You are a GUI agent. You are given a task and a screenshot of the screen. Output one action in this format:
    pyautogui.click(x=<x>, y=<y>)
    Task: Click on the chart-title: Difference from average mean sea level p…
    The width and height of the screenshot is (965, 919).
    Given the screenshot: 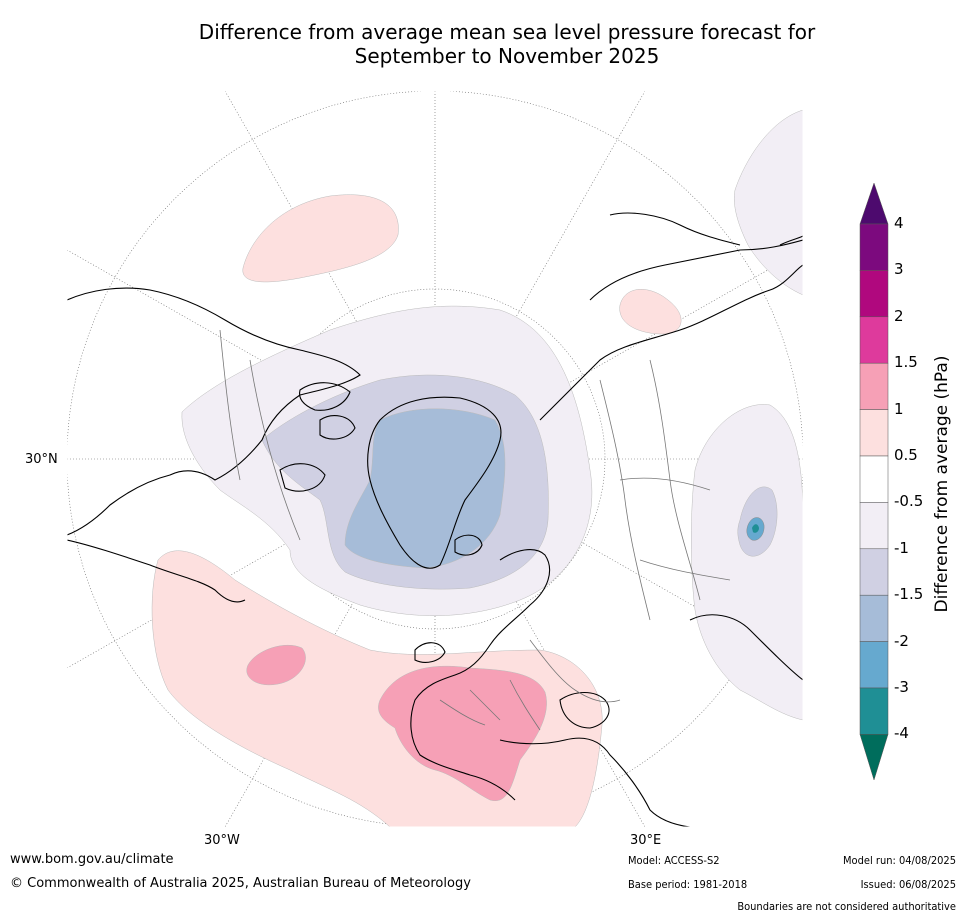 What is the action you would take?
    pyautogui.click(x=482, y=44)
    